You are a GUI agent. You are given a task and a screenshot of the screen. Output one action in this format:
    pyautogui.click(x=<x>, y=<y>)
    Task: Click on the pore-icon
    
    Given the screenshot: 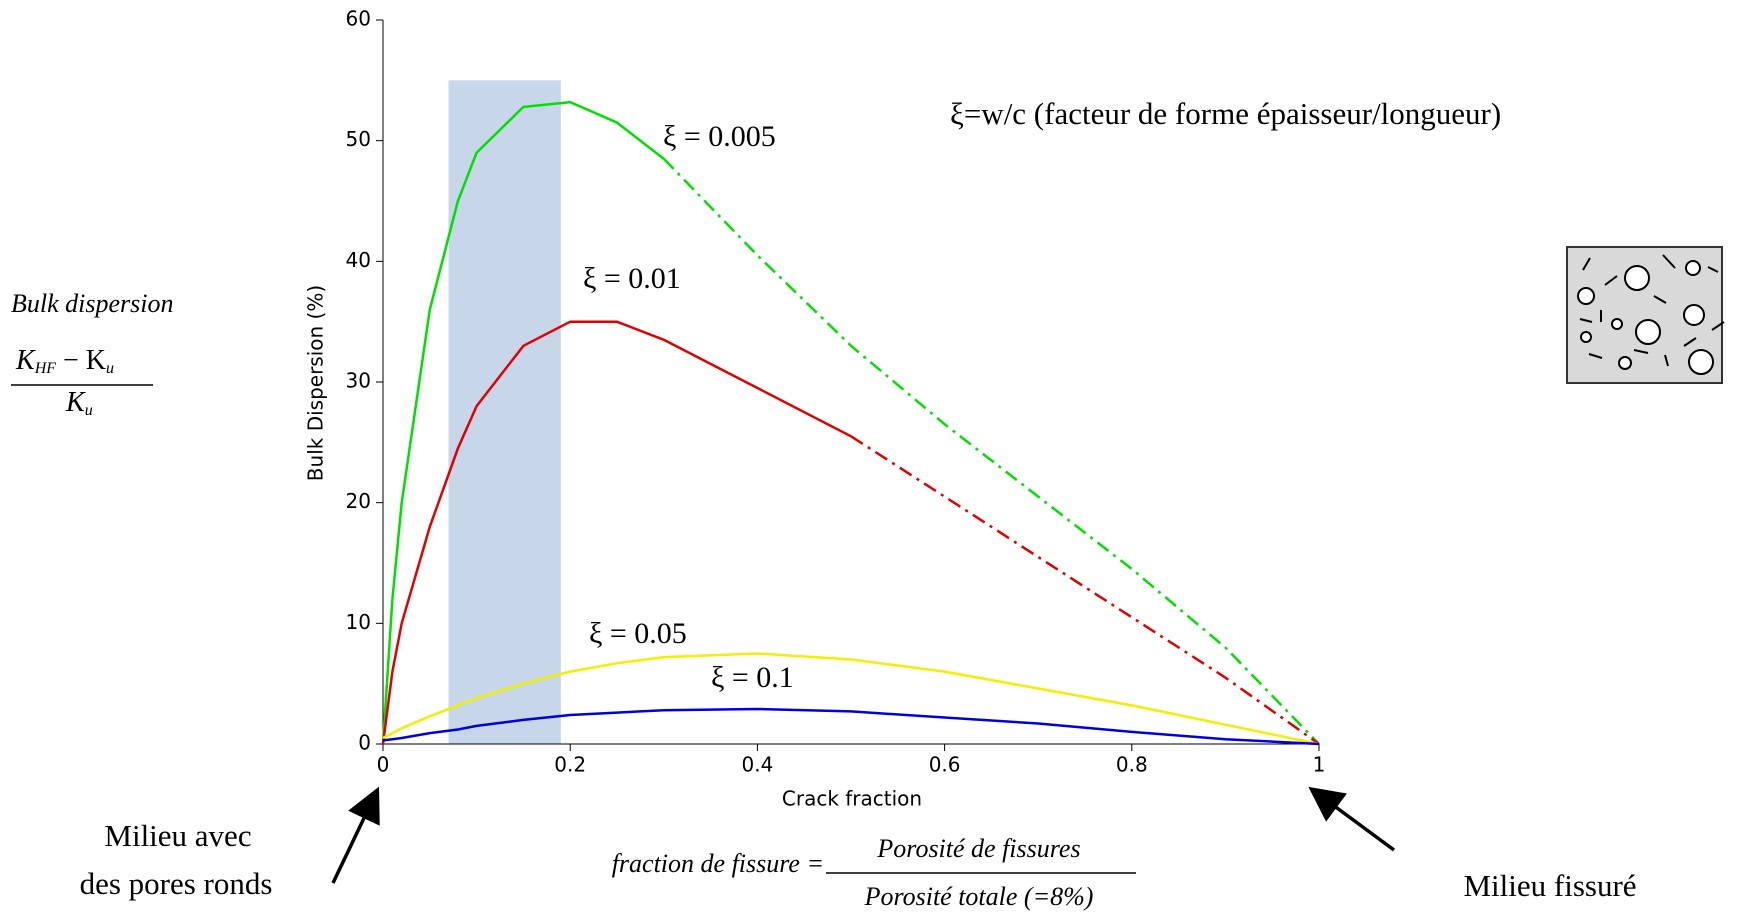 What is the action you would take?
    pyautogui.click(x=1645, y=315)
    